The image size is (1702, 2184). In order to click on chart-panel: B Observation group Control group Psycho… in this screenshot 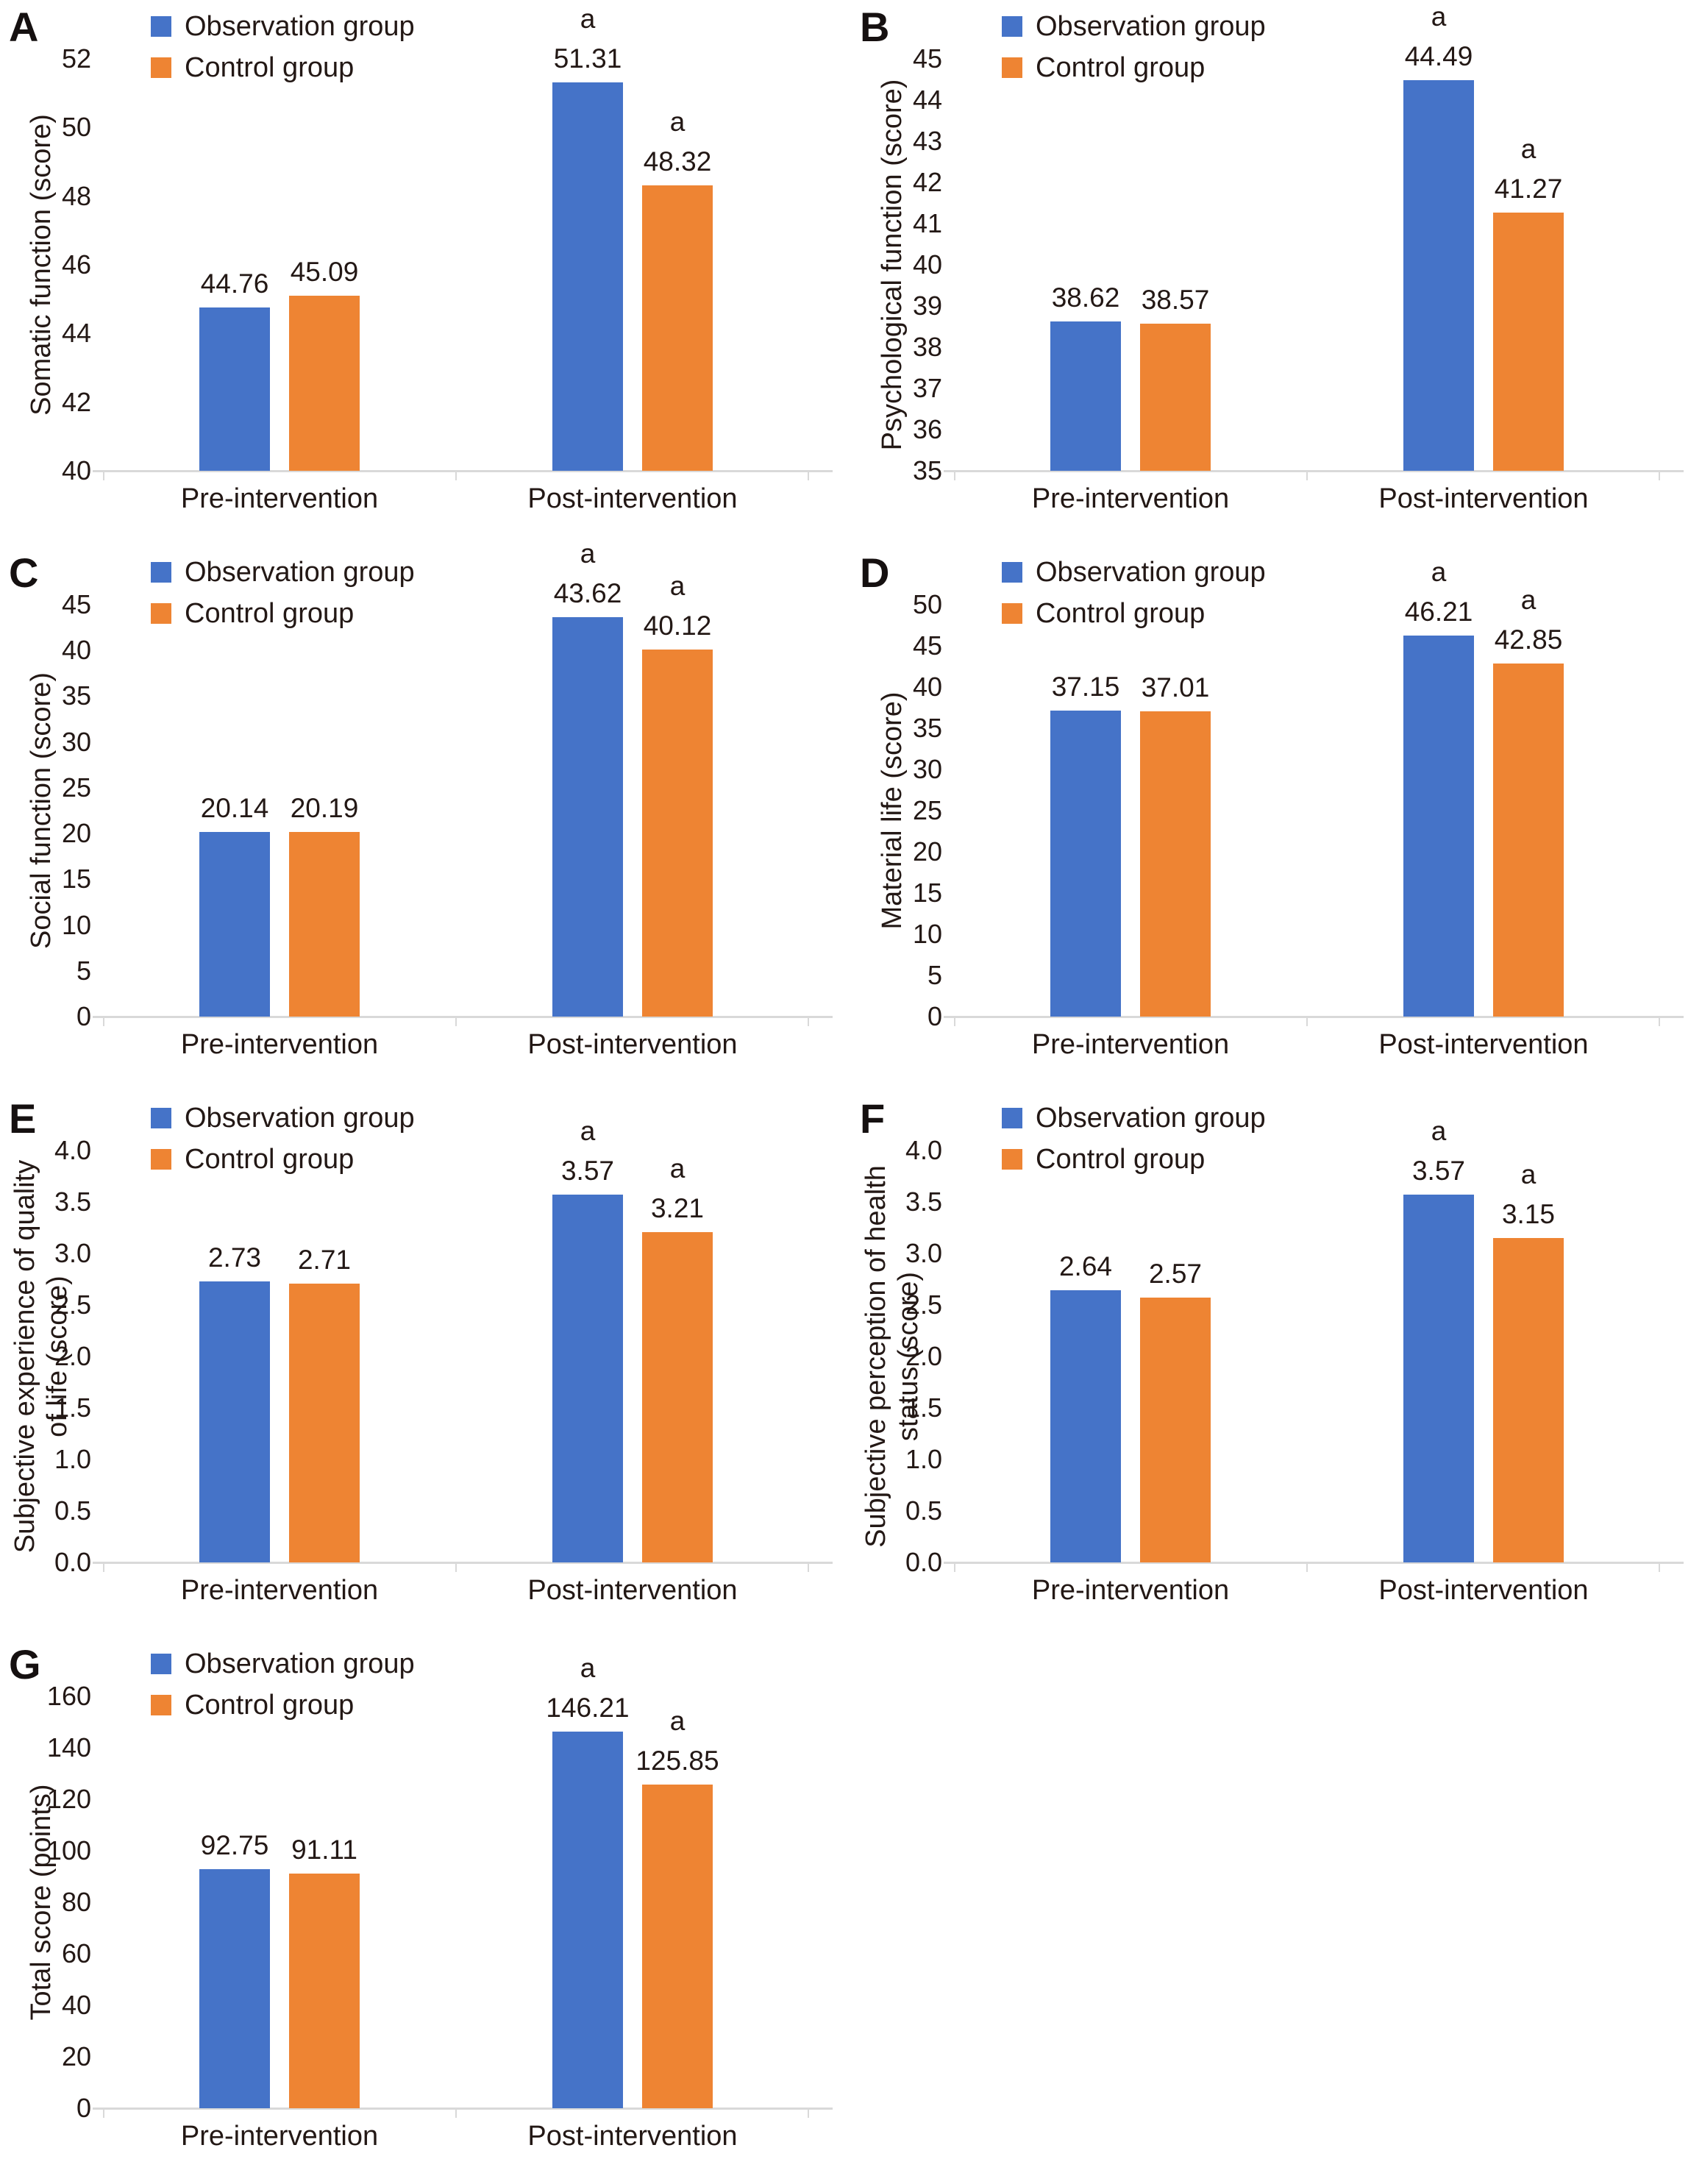, I will do `click(1276, 273)`.